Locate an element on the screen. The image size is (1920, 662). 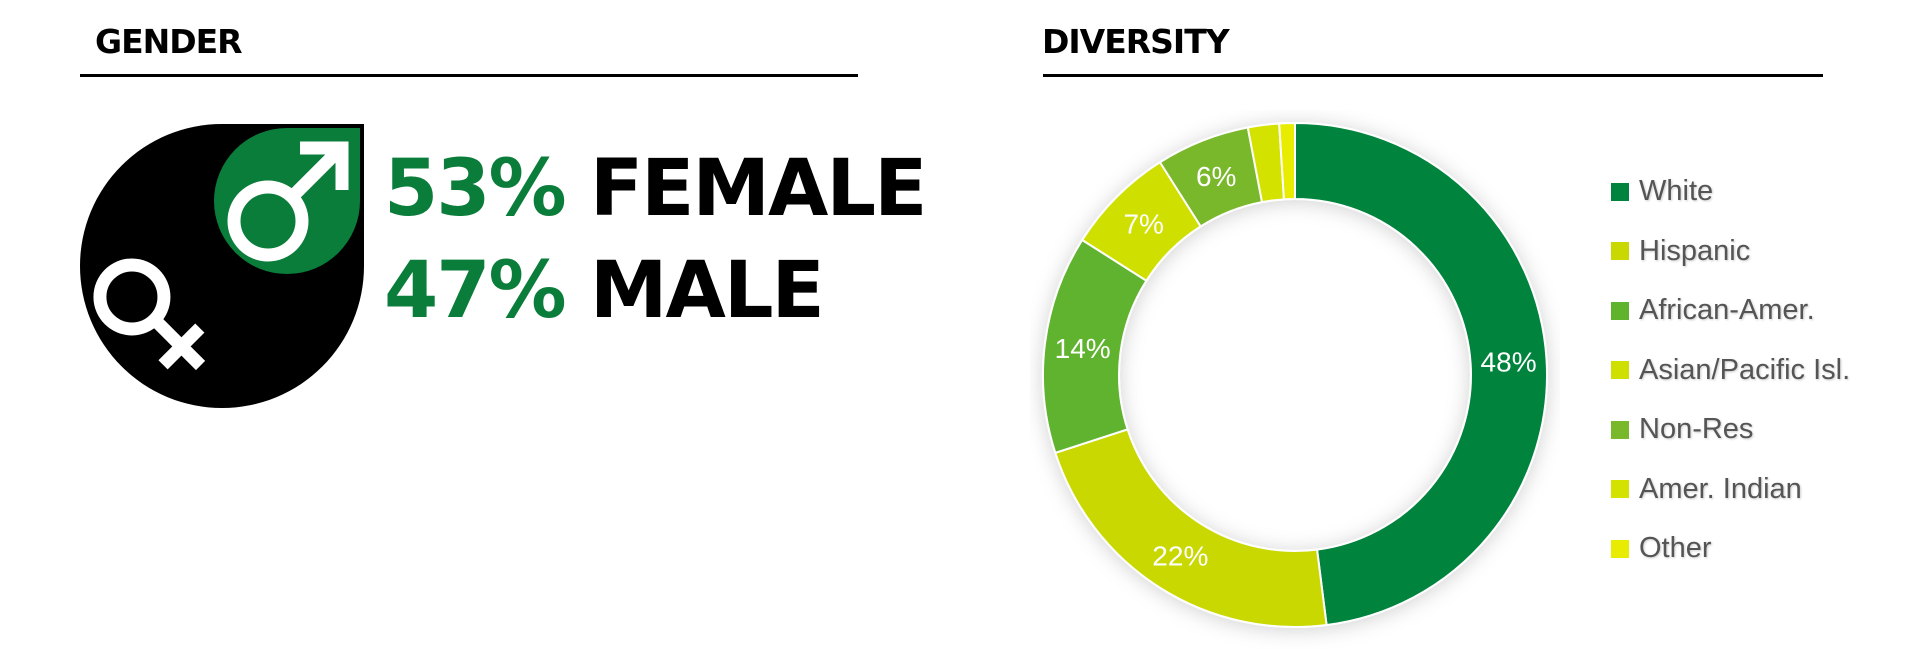
diversity-title: DIVERSITY is located at coordinates (1136, 41).